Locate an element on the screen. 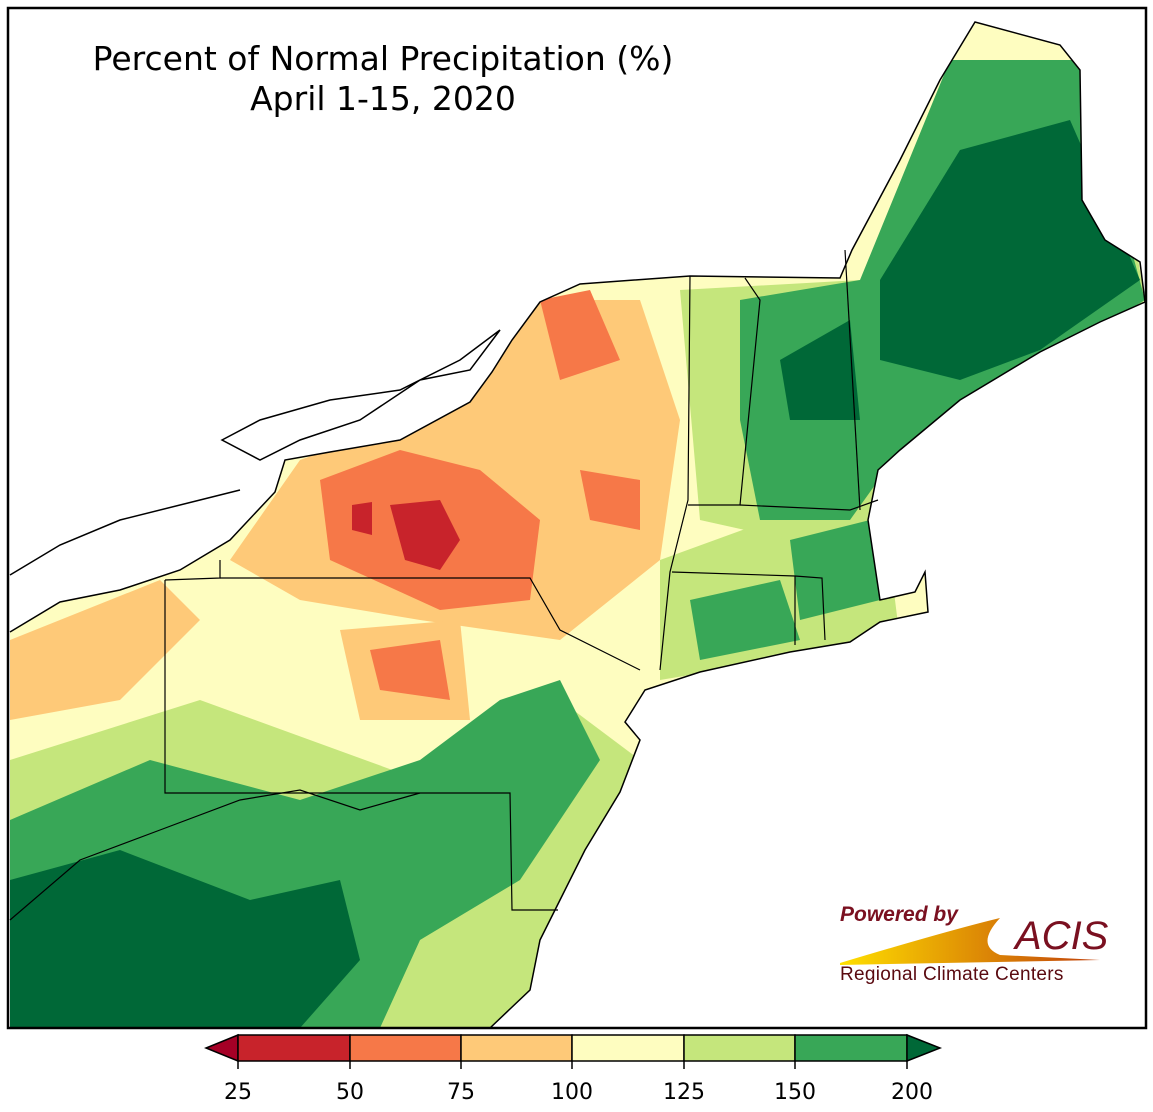  colorbar-tick: 25 is located at coordinates (238, 1092).